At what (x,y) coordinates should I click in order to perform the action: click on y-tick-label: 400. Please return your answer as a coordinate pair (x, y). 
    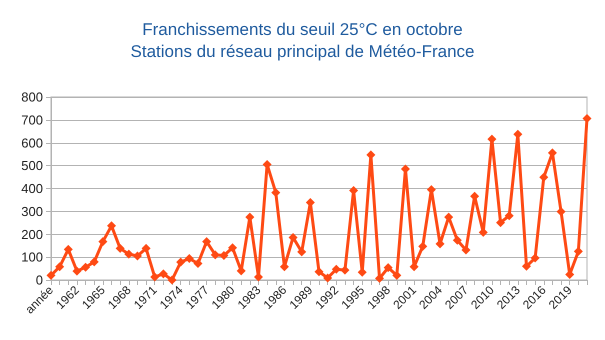
    Looking at the image, I should click on (32, 188).